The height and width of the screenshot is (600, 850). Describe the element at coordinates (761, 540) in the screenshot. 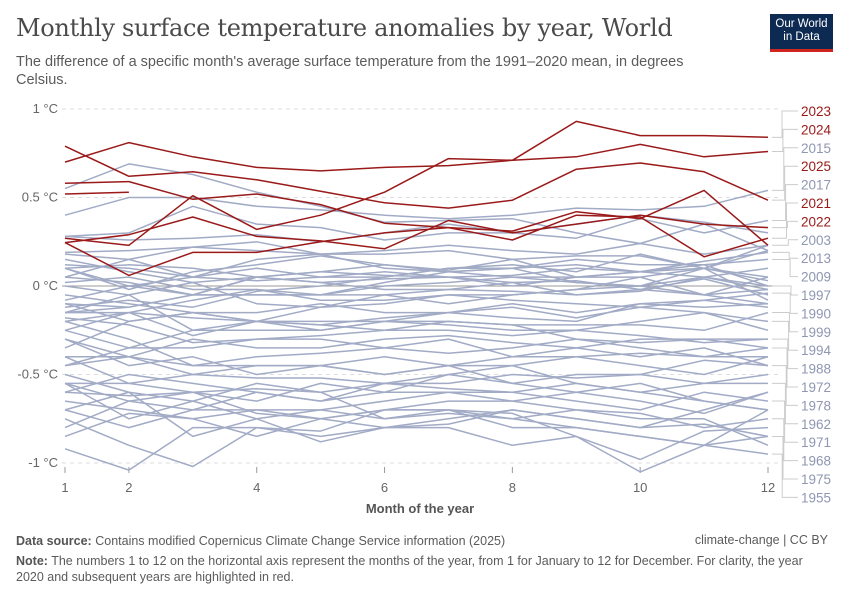

I see `license-link: climate-change | CC BY` at that location.